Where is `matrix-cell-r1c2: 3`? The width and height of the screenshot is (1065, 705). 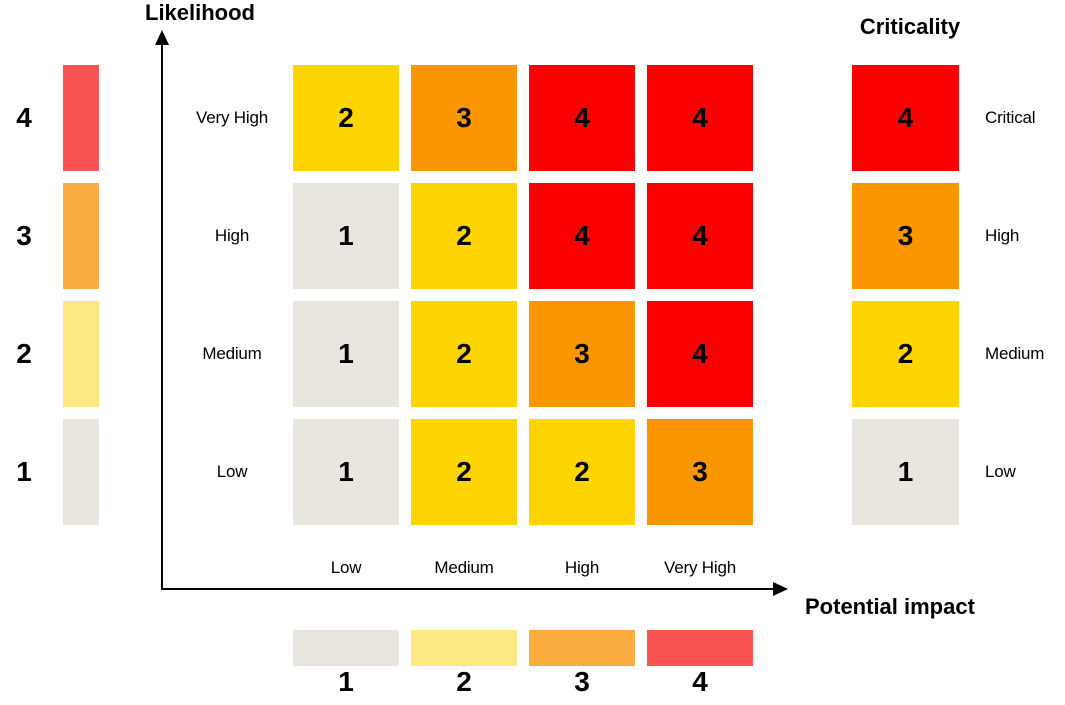 matrix-cell-r1c2: 3 is located at coordinates (464, 118).